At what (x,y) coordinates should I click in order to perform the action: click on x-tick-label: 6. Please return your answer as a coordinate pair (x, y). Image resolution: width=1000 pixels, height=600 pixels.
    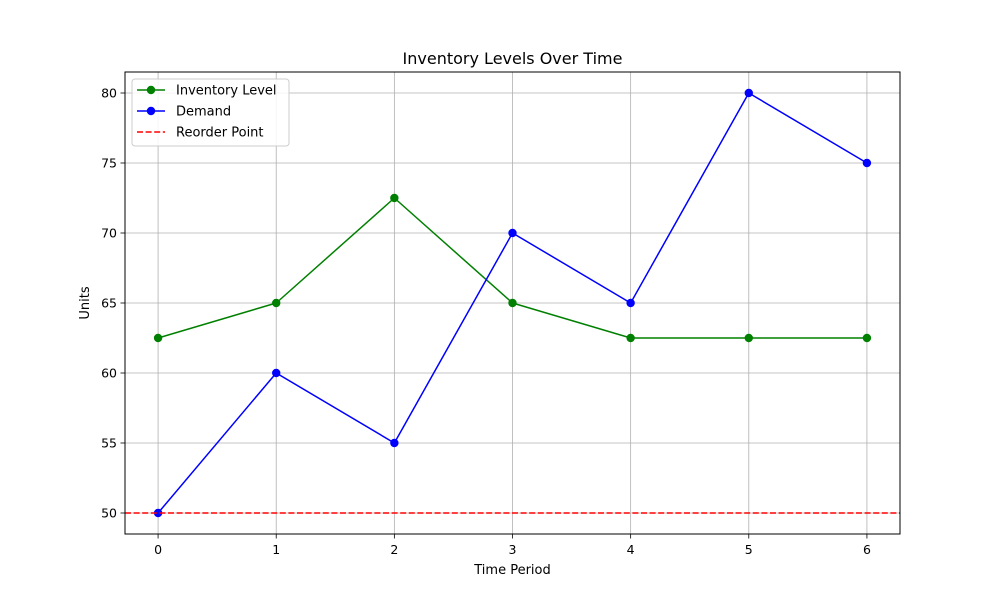
    Looking at the image, I should click on (867, 549).